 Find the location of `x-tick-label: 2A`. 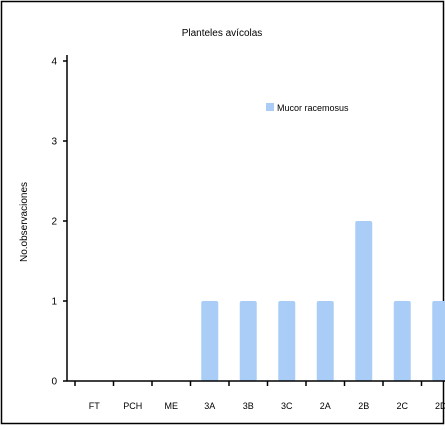

x-tick-label: 2A is located at coordinates (325, 406).